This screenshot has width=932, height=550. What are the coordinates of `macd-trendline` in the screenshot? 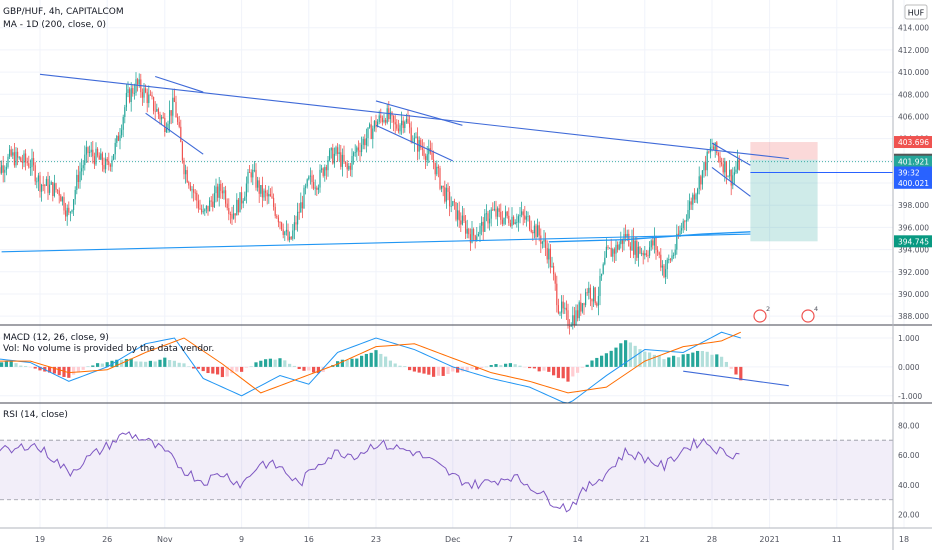 It's located at (736, 378).